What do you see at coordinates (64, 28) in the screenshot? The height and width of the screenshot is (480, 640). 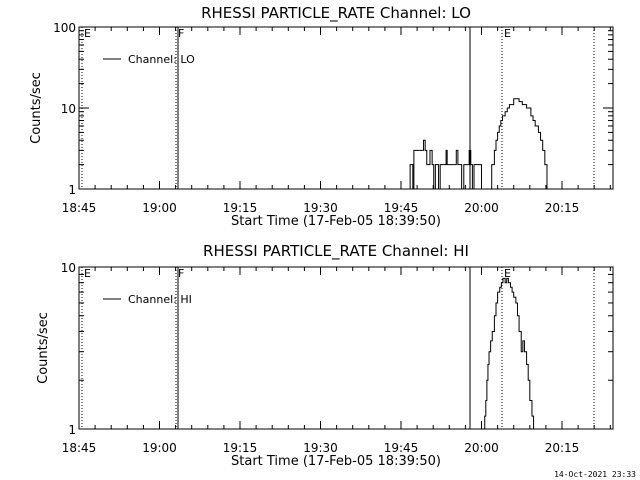 I see `y-tick-label: 100` at bounding box center [64, 28].